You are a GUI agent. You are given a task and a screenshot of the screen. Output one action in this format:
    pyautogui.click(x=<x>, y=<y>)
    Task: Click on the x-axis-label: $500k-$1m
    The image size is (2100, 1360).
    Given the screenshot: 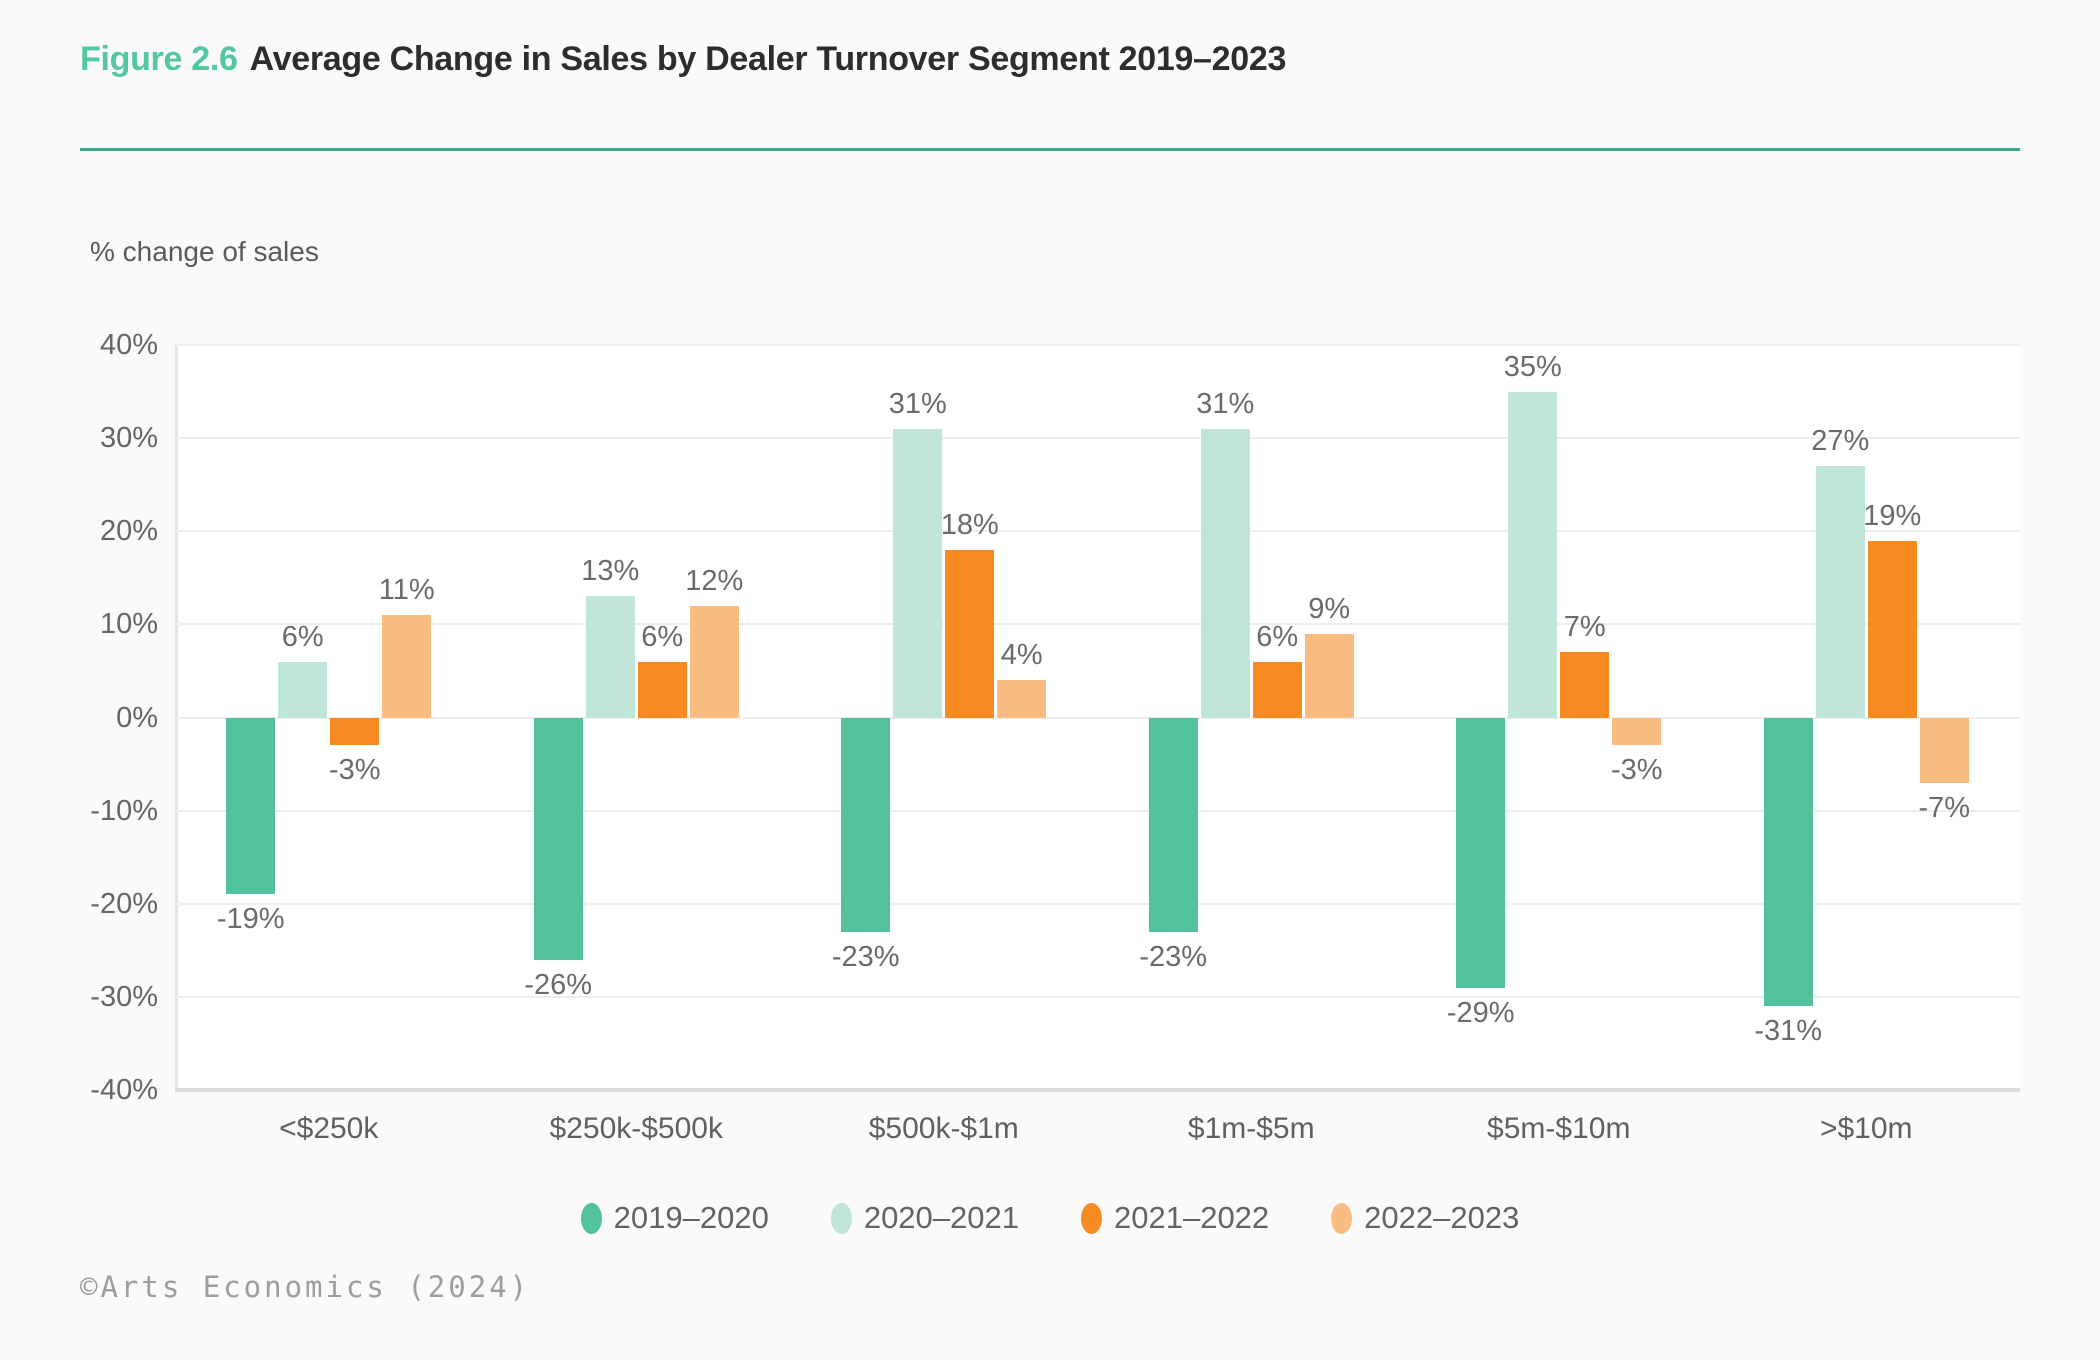 What is the action you would take?
    pyautogui.click(x=943, y=1128)
    